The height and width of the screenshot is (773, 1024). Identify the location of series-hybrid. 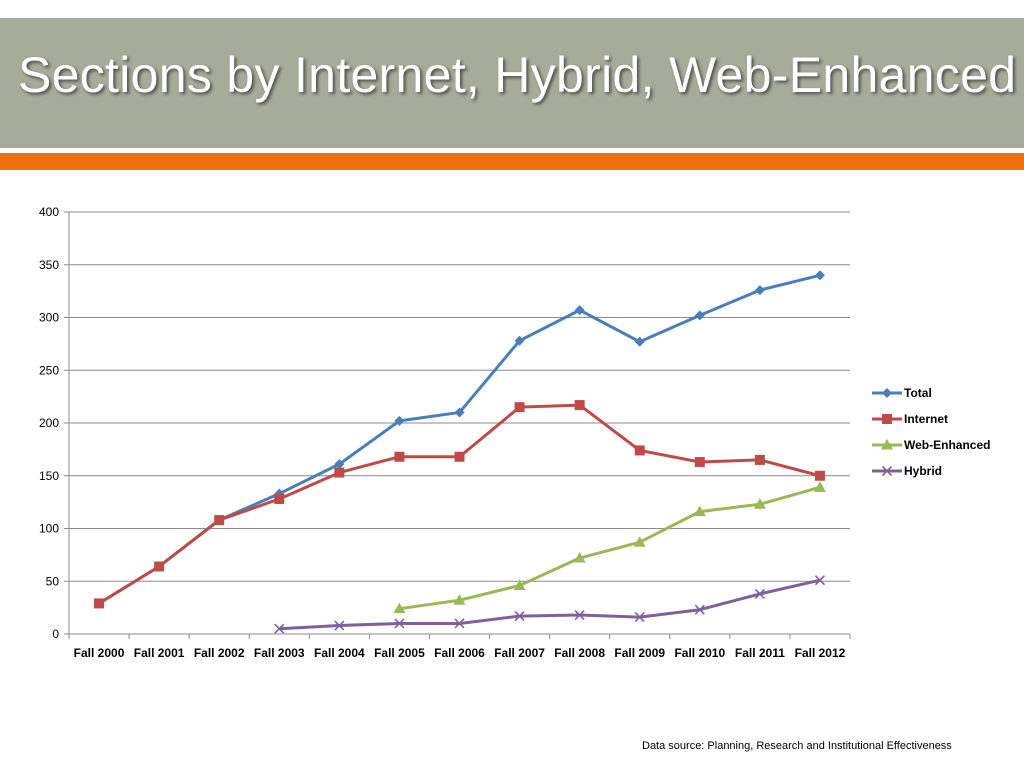
(550, 604).